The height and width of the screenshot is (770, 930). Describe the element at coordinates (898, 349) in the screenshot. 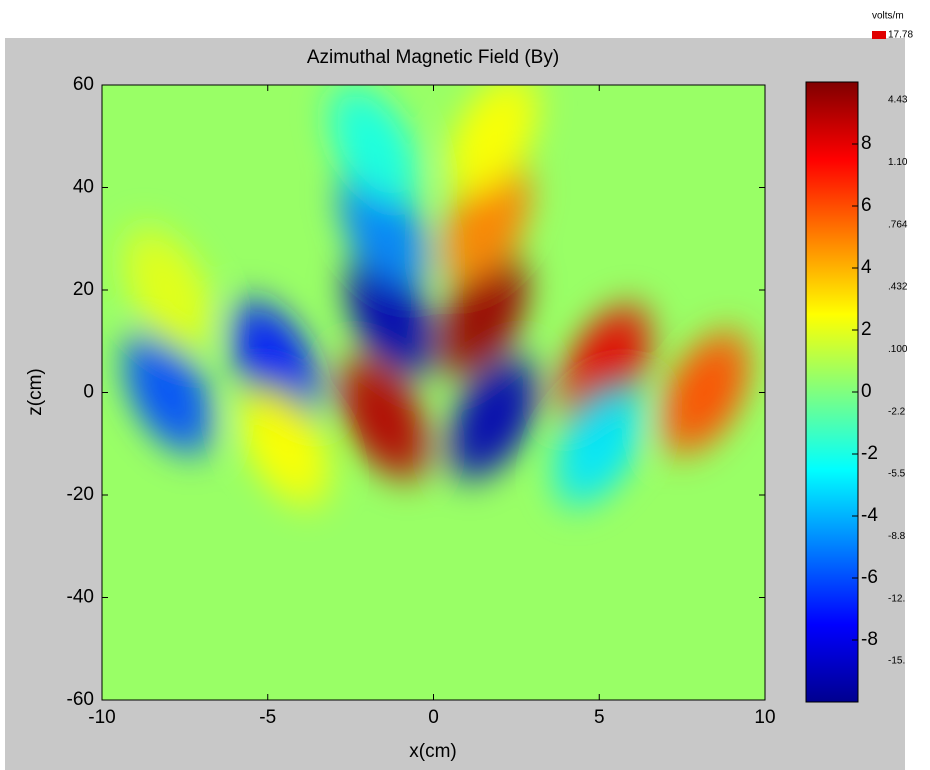

I see `side-legend-label: .100` at that location.